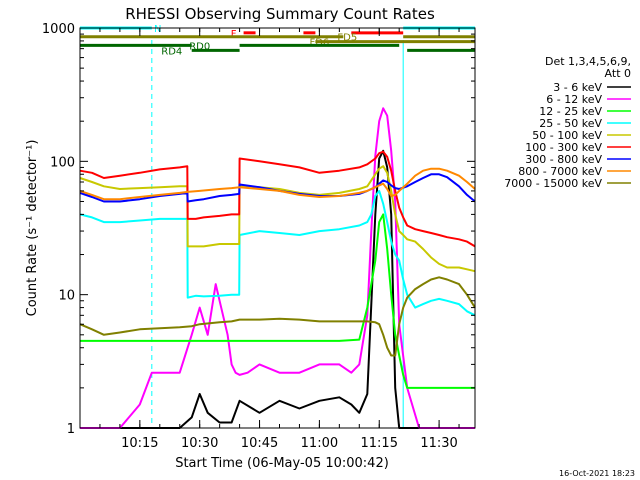  I want to click on x-tick-label: 11:30, so click(438, 443).